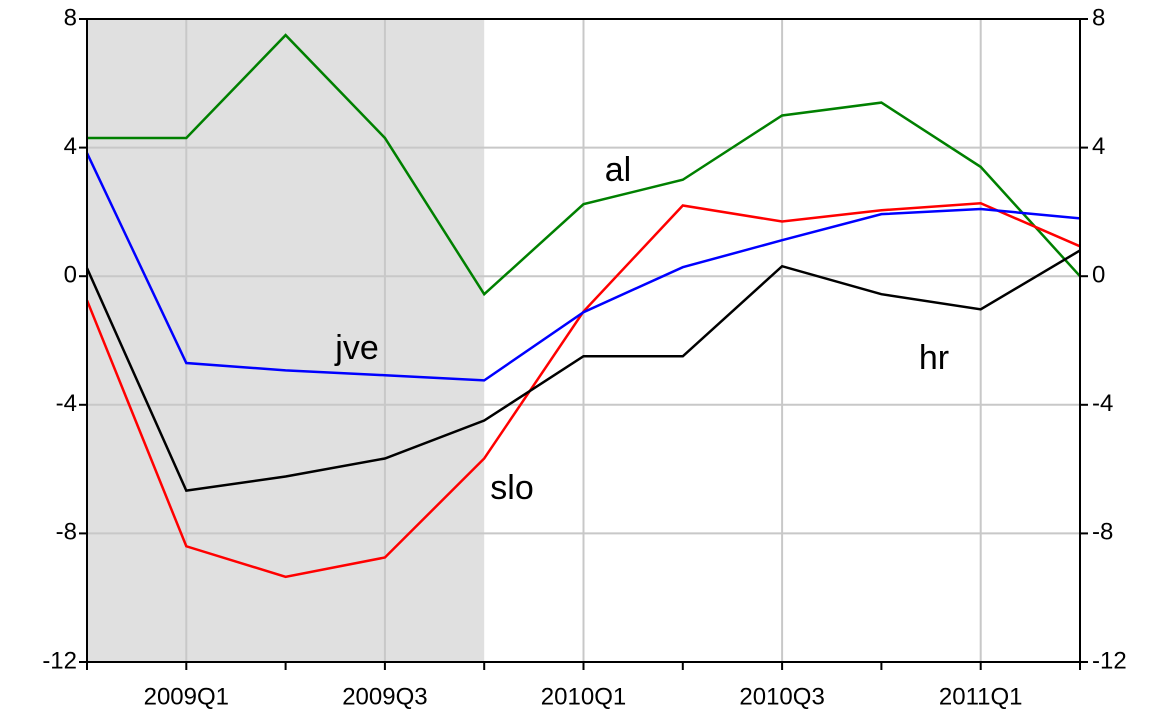 Image resolution: width=1154 pixels, height=714 pixels. Describe the element at coordinates (186, 696) in the screenshot. I see `x-tick-label: 2009Q1` at that location.